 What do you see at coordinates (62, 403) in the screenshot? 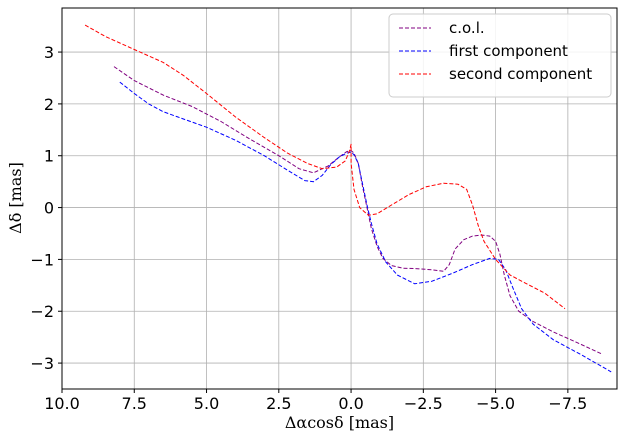
I see `x-tick-label: 10.0` at bounding box center [62, 403].